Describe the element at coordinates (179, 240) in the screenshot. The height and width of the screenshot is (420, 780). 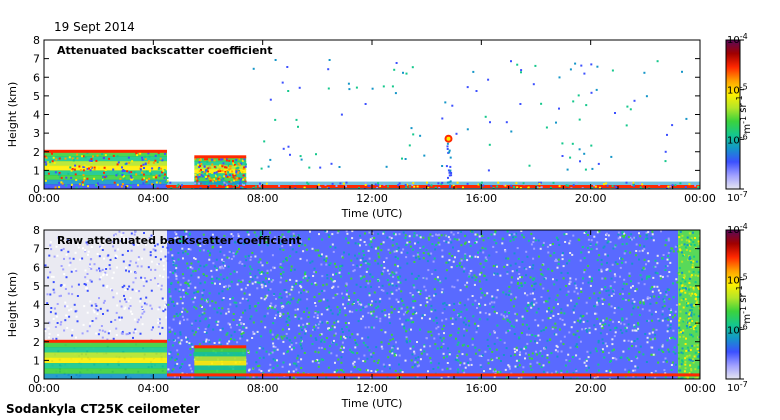
I see `panel-title: Raw attenuated backscatter coefficient` at that location.